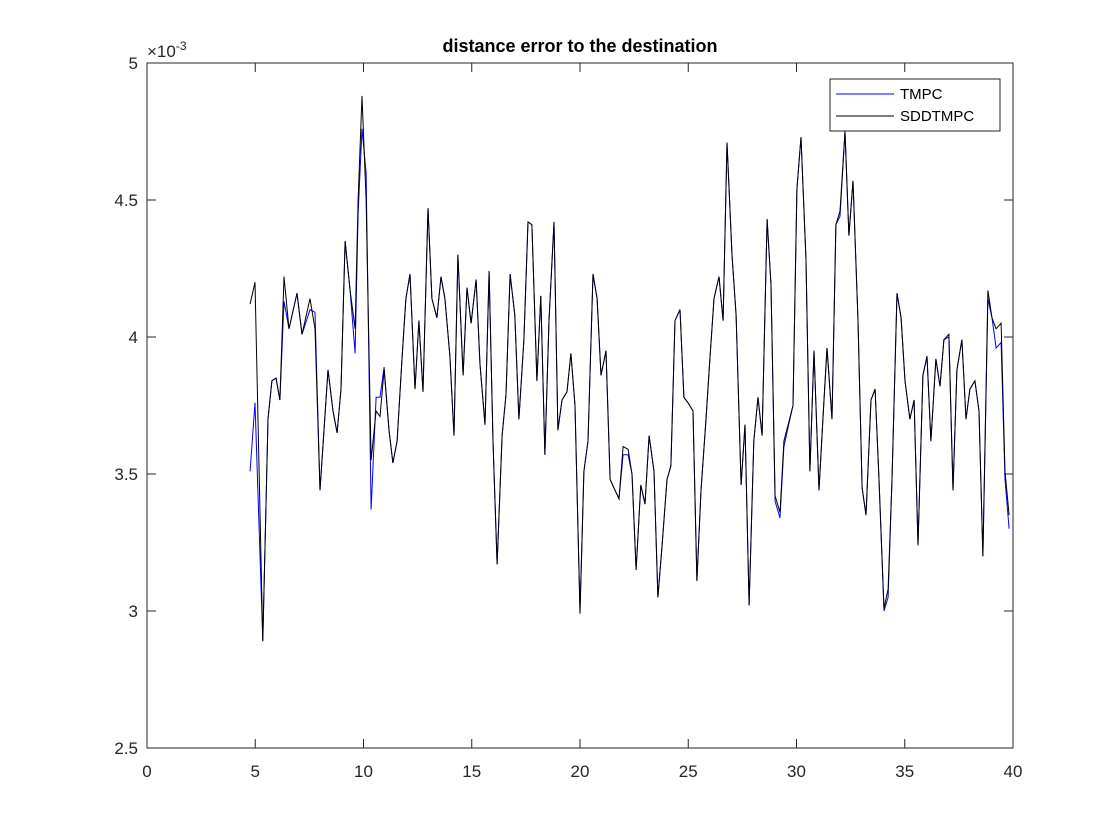 This screenshot has width=1120, height=840. Describe the element at coordinates (133, 337) in the screenshot. I see `y-tick-label: 4` at that location.